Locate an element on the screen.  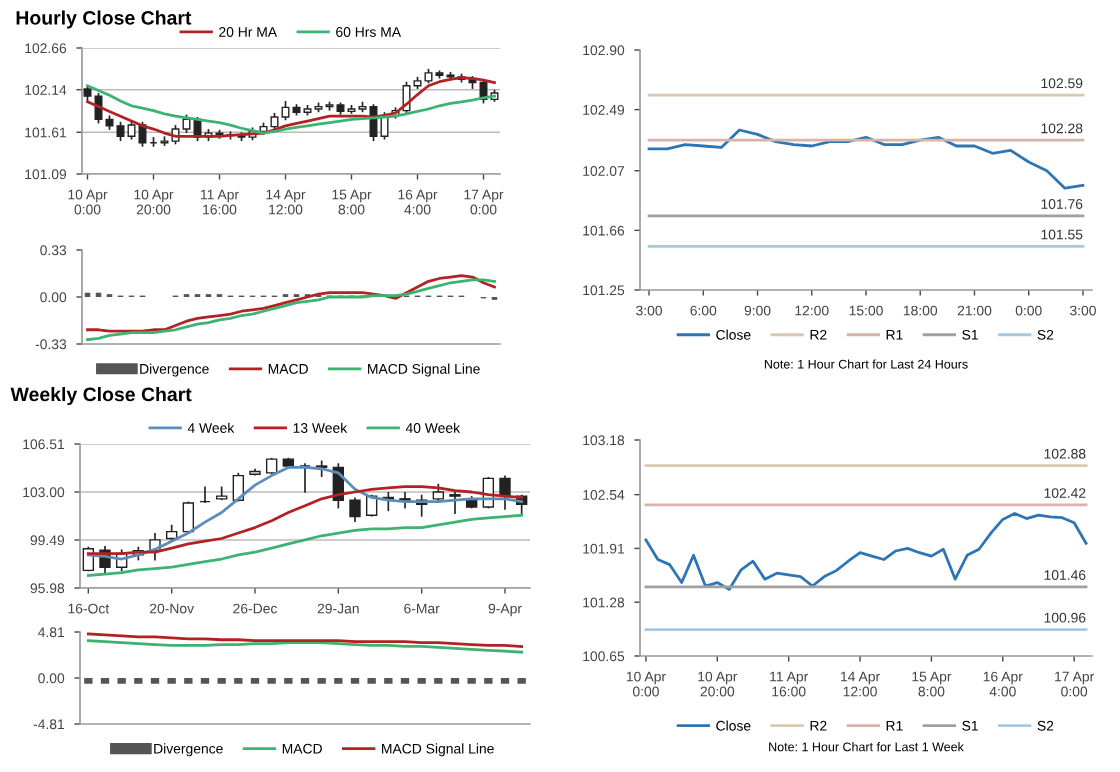
chart-title: Weekly Close Chart is located at coordinates (101, 396).